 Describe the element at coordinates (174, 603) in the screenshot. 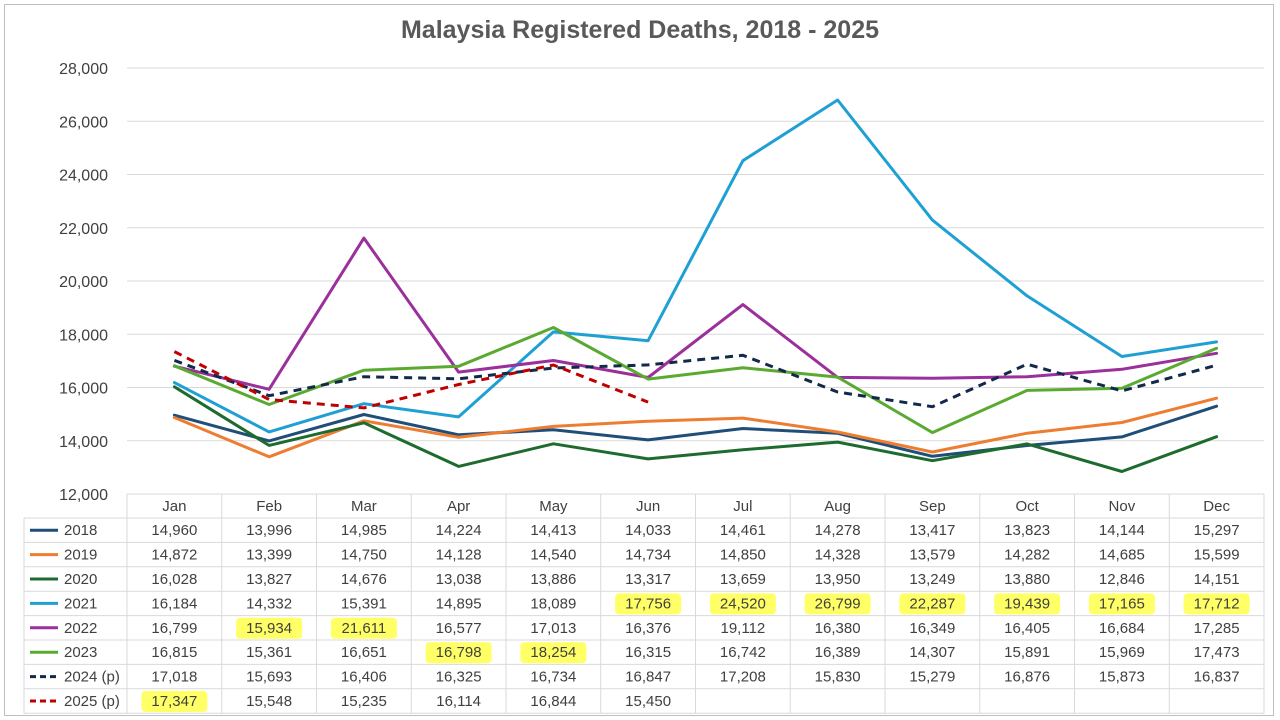

I see `data-label: 16,184` at that location.